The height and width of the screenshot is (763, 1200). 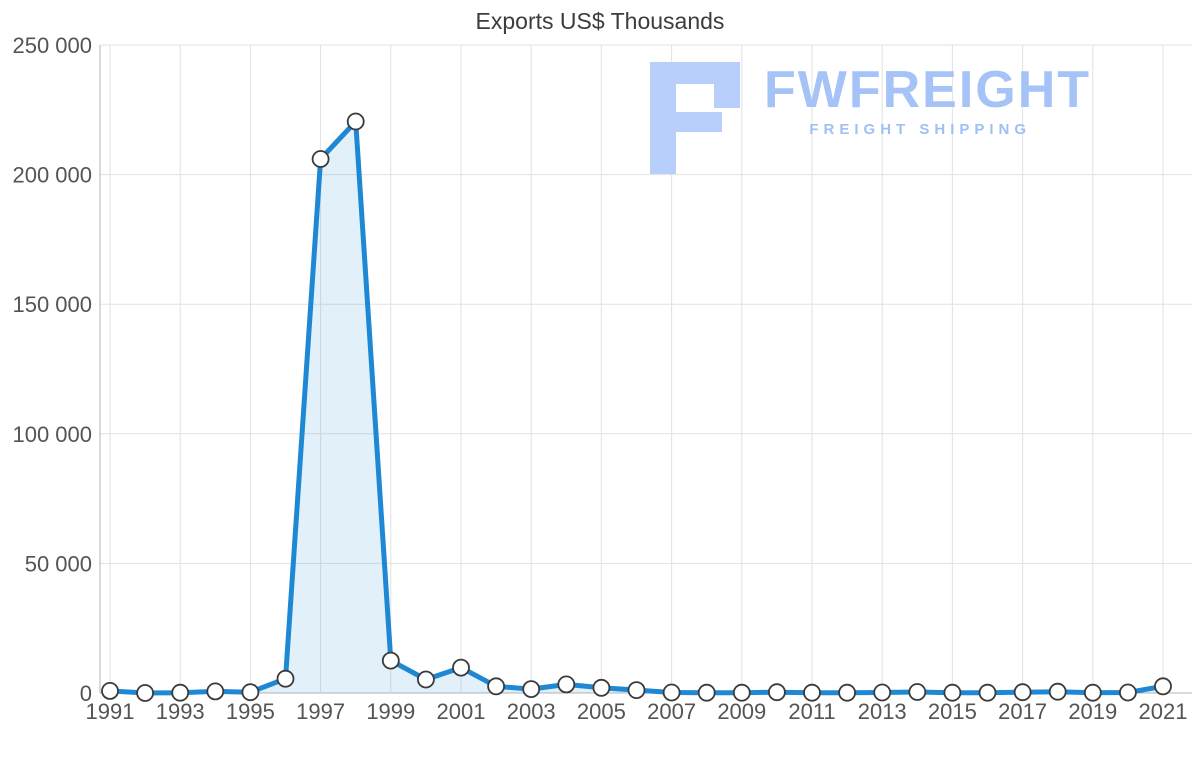 I want to click on x-axis-tick-label: 2021, so click(x=1163, y=711).